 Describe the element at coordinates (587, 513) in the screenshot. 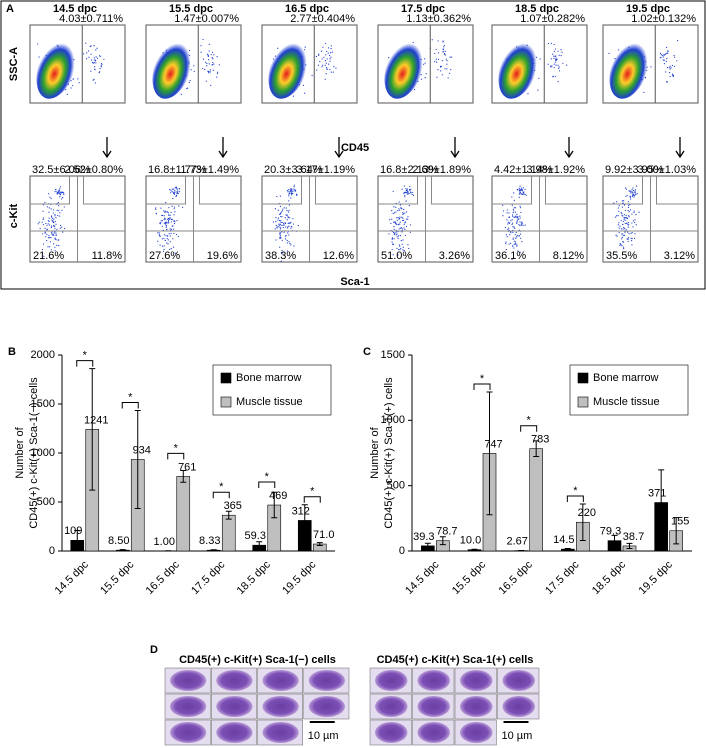

I see `value-label: 220` at that location.